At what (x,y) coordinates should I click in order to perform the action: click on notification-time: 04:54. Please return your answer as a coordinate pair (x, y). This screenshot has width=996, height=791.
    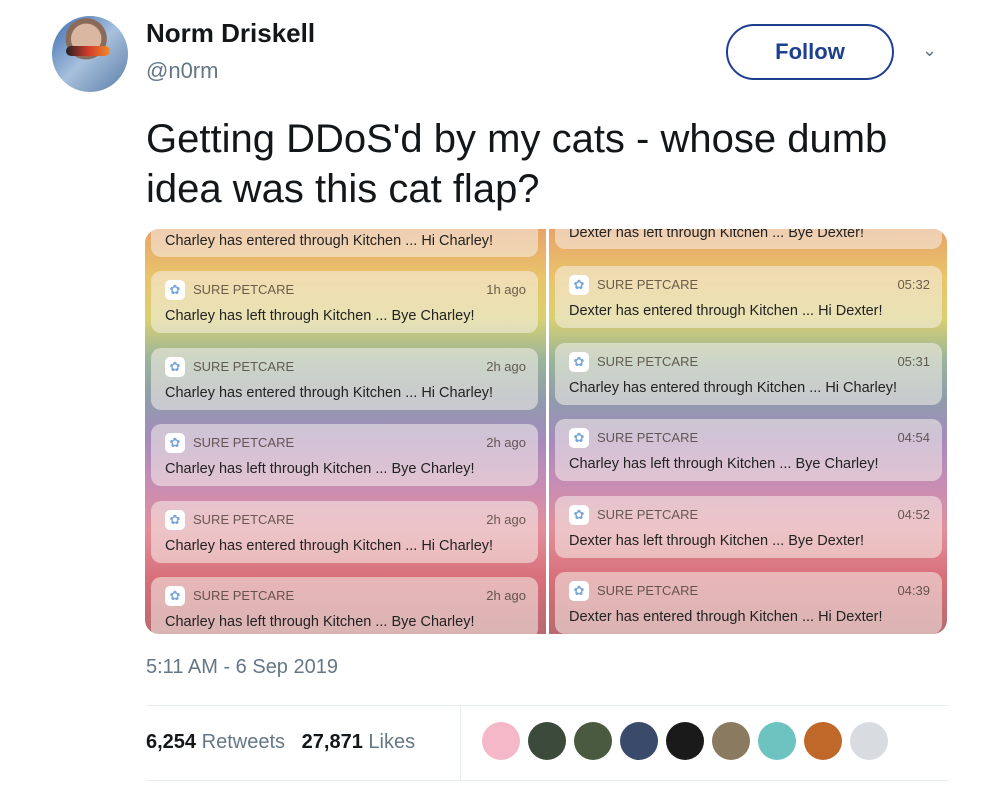
    Looking at the image, I should click on (913, 437).